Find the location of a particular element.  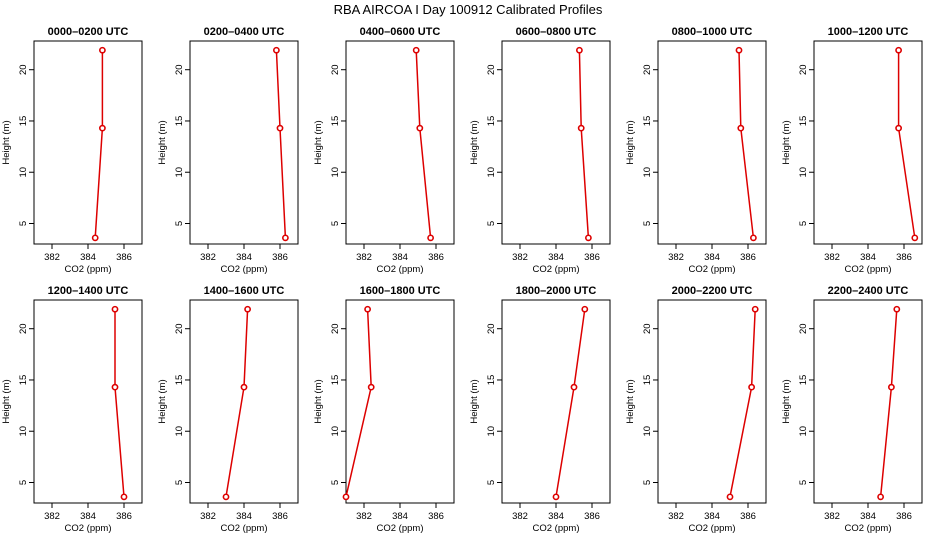

panel-title: 1000–1200 UTC is located at coordinates (868, 32).